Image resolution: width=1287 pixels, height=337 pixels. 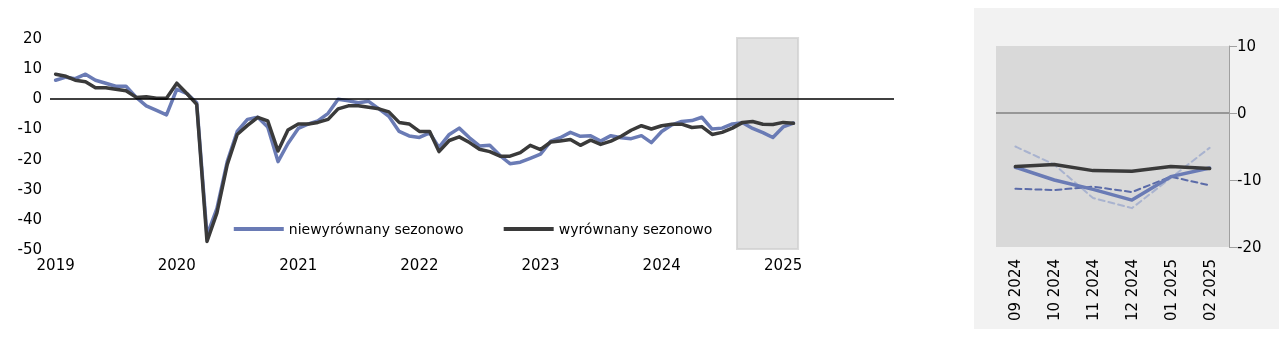 I want to click on x-tick-label: 2022, so click(x=419, y=264).